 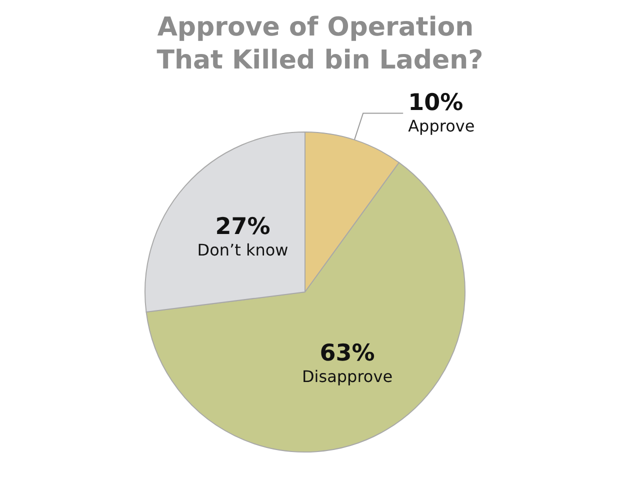 I want to click on slice-label: Don’t know, so click(x=242, y=250).